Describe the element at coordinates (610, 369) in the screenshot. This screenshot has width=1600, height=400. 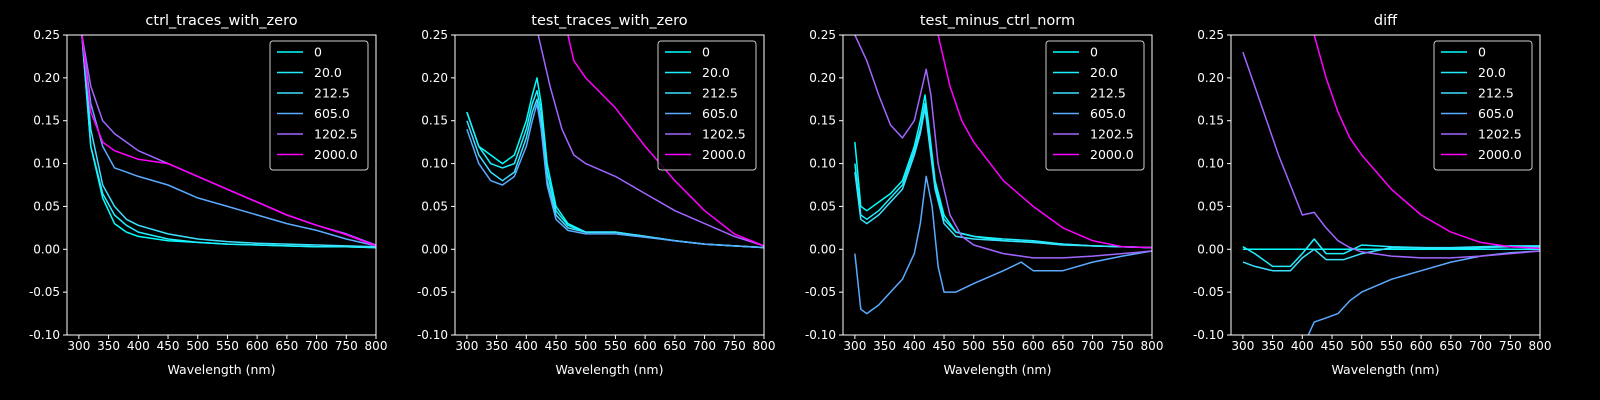
I see `x-axis-label: Wavelength (nm)` at that location.